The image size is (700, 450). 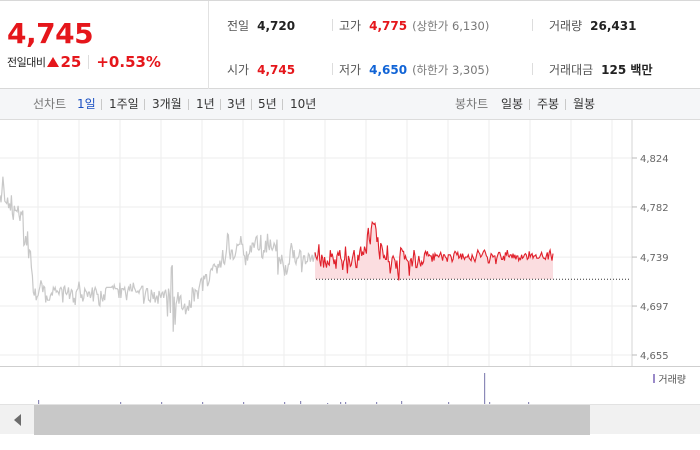 I want to click on stat-value: 125 백만, so click(x=627, y=70).